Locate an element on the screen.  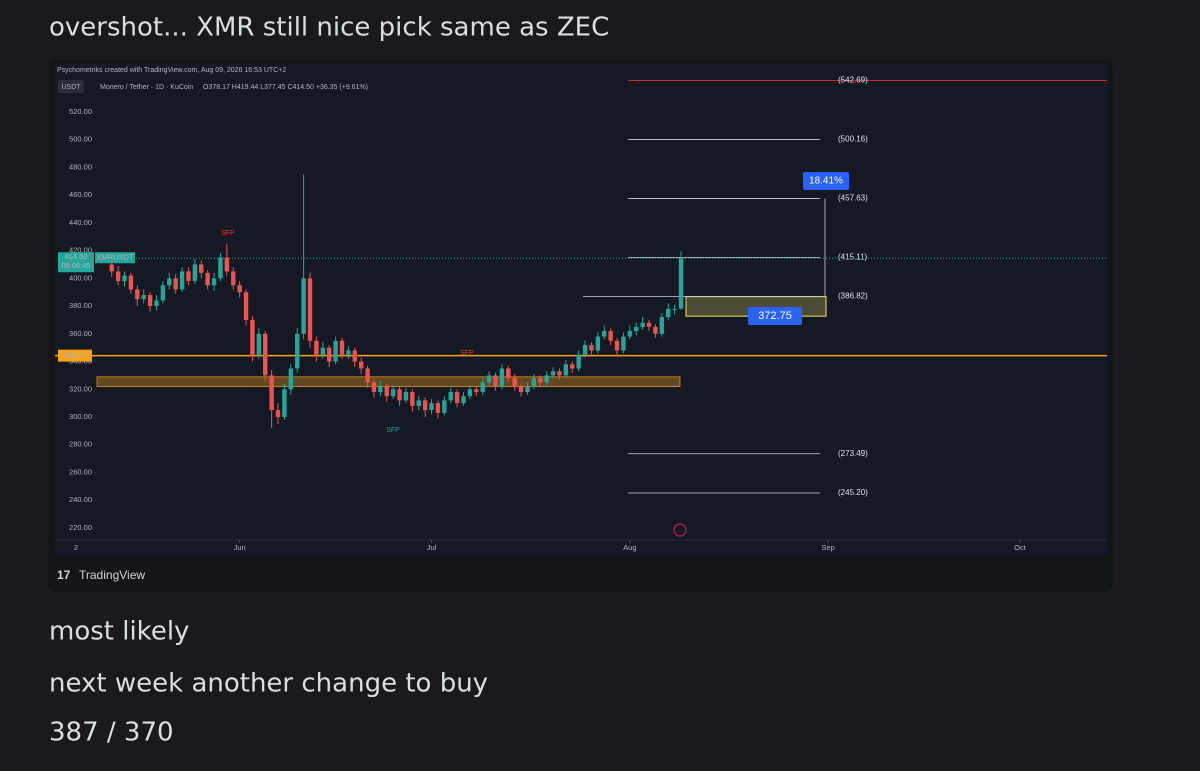
y-tick-label: 240.00 is located at coordinates (80, 499).